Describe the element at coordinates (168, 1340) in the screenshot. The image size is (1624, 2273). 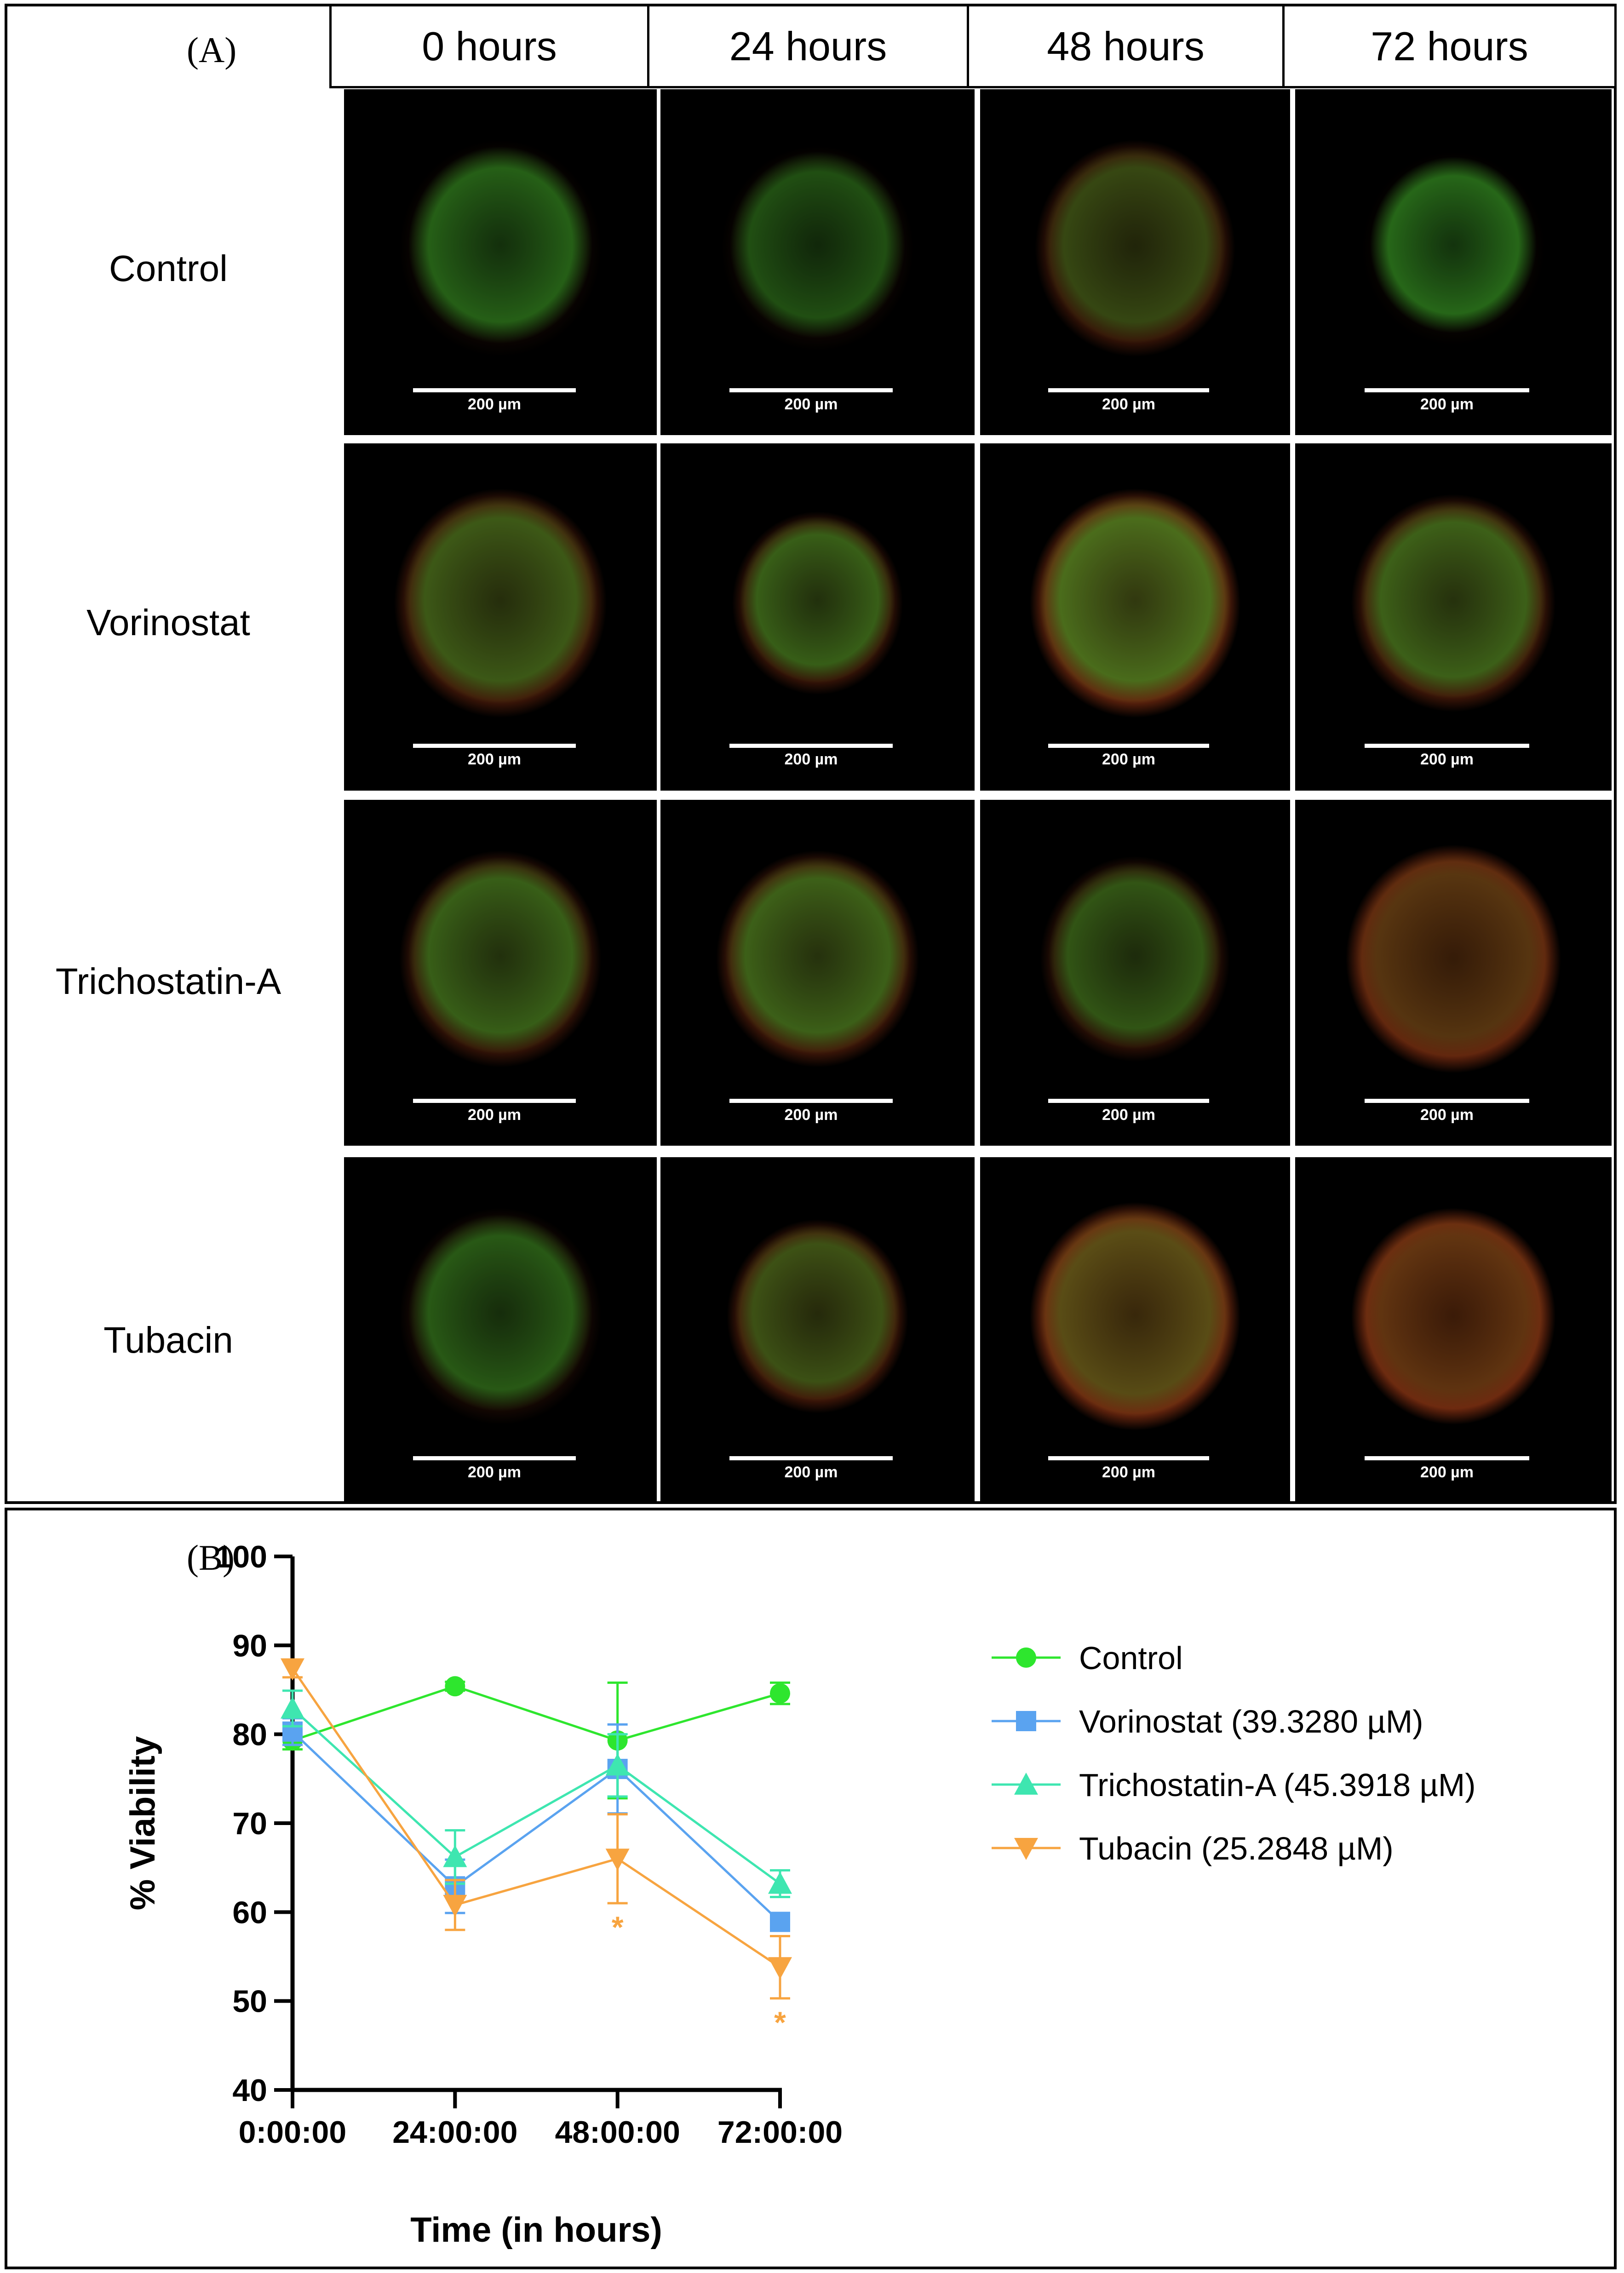
I see `row-label-tubacin: Tubacin` at that location.